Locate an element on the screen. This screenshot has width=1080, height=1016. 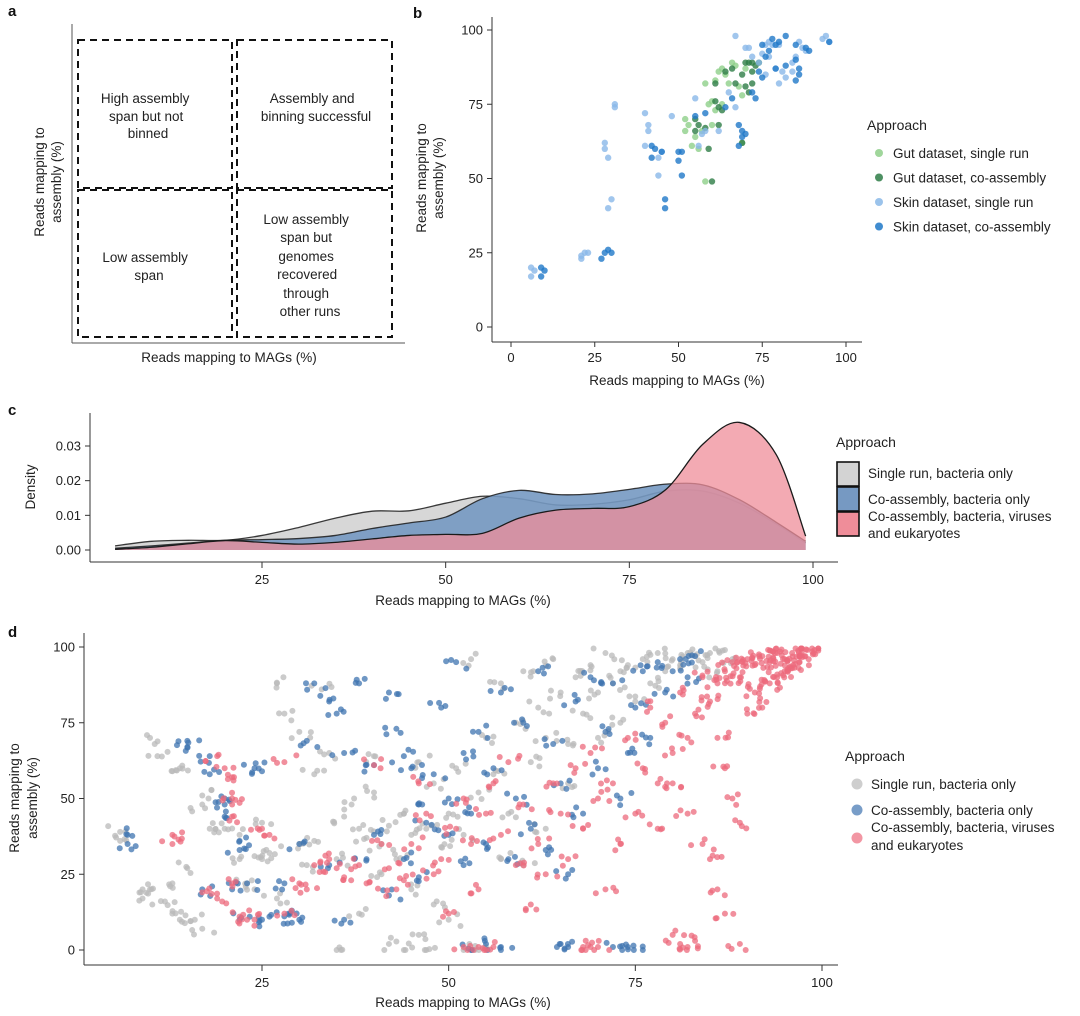
panel-c-legend-title: Approach is located at coordinates (866, 442).